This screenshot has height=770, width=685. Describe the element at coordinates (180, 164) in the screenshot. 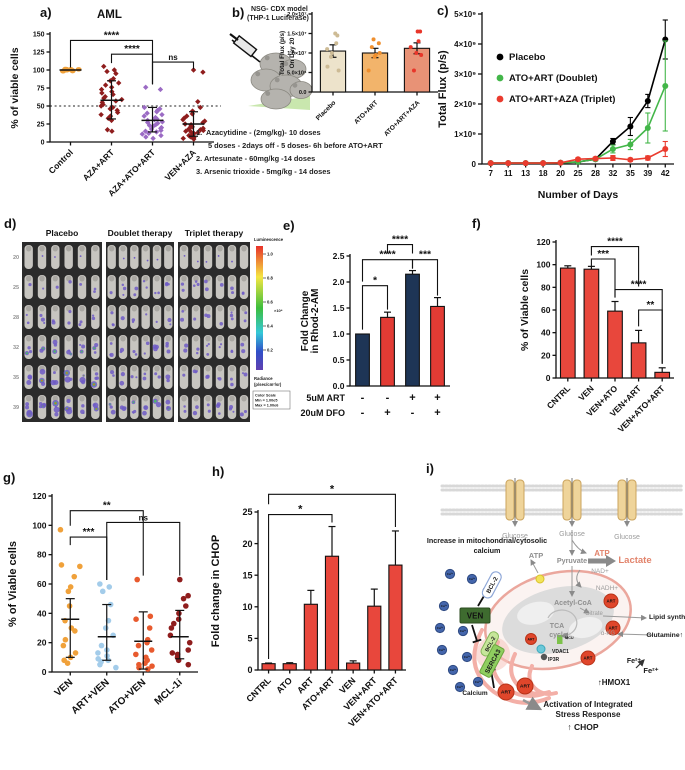

I see `svg-text: VEN+AZA` at that location.